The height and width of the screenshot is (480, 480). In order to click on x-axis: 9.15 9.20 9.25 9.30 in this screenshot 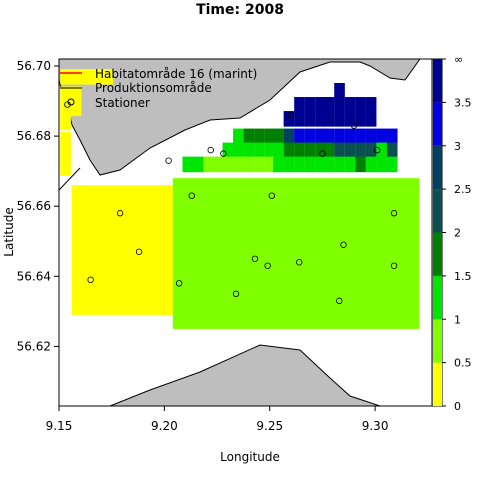, I will do `click(217, 419)`.